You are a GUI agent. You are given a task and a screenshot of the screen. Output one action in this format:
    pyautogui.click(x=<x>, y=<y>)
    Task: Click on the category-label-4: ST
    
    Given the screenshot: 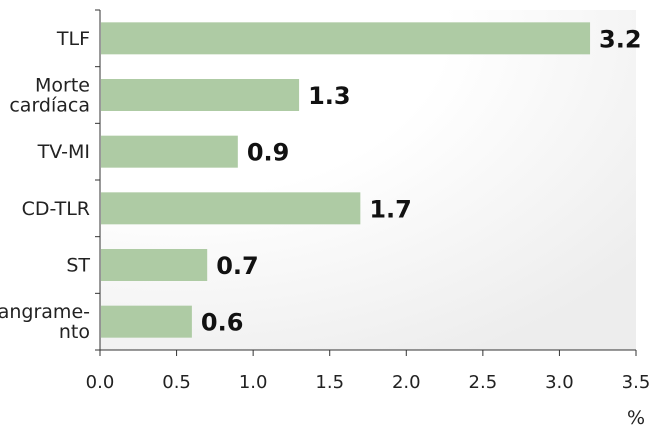 What is the action you would take?
    pyautogui.click(x=78, y=266)
    